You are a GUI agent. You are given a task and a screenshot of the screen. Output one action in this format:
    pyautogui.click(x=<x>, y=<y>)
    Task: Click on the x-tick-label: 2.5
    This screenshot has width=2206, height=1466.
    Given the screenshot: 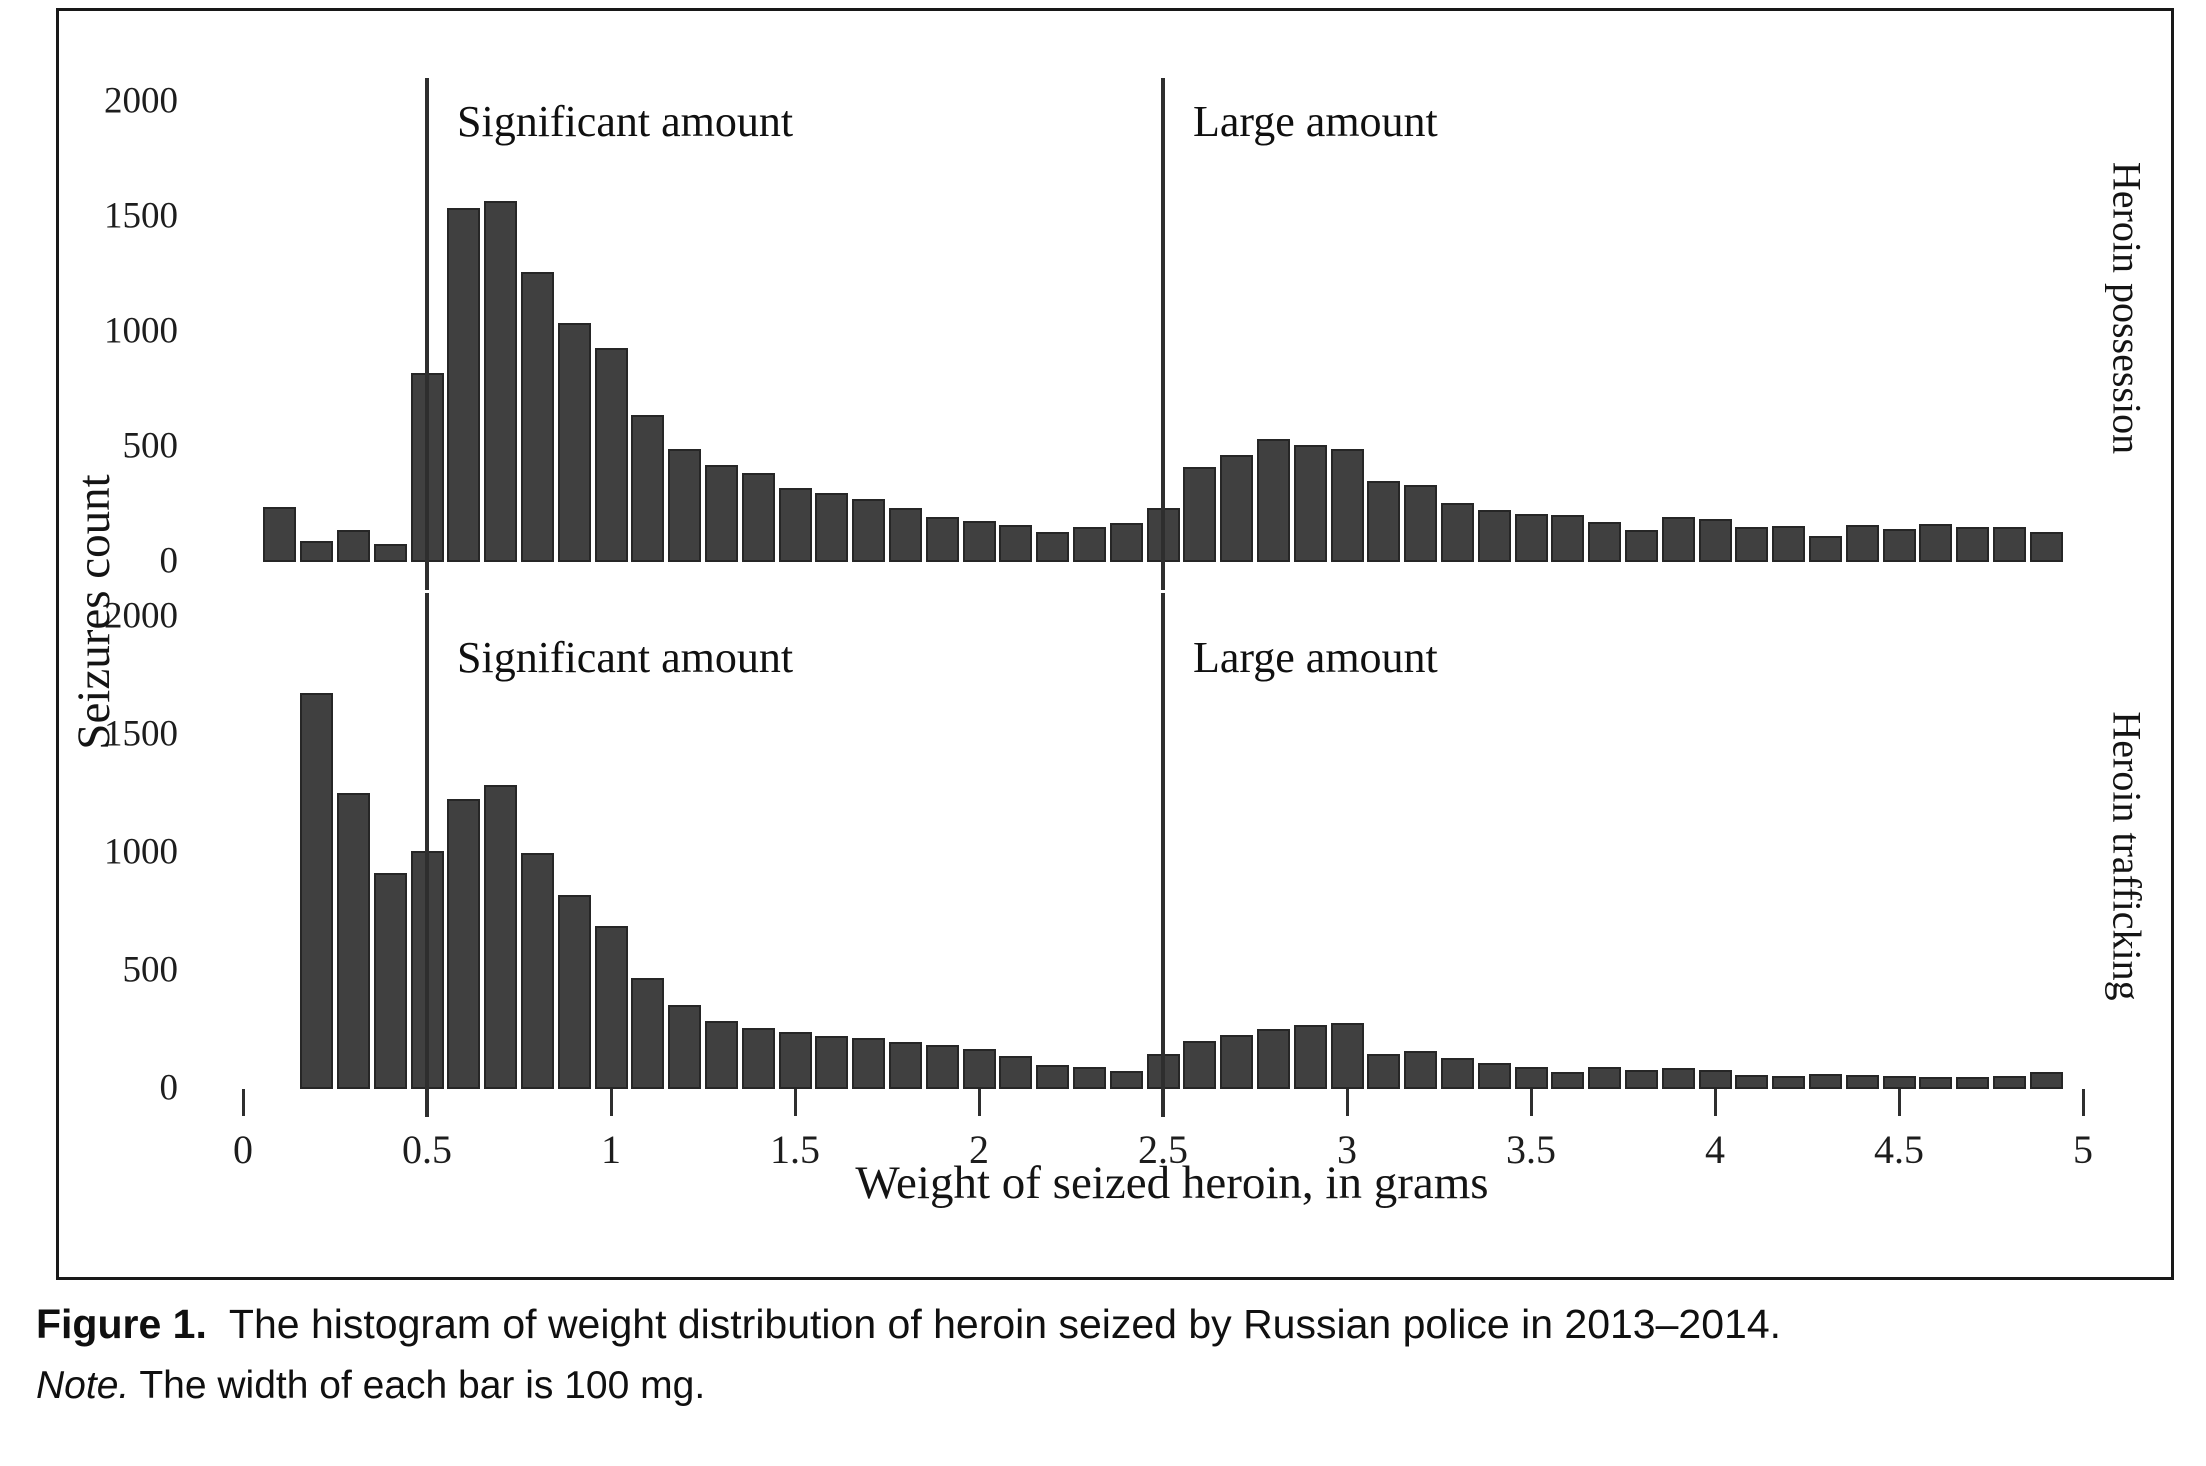 What is the action you would take?
    pyautogui.click(x=1163, y=1149)
    